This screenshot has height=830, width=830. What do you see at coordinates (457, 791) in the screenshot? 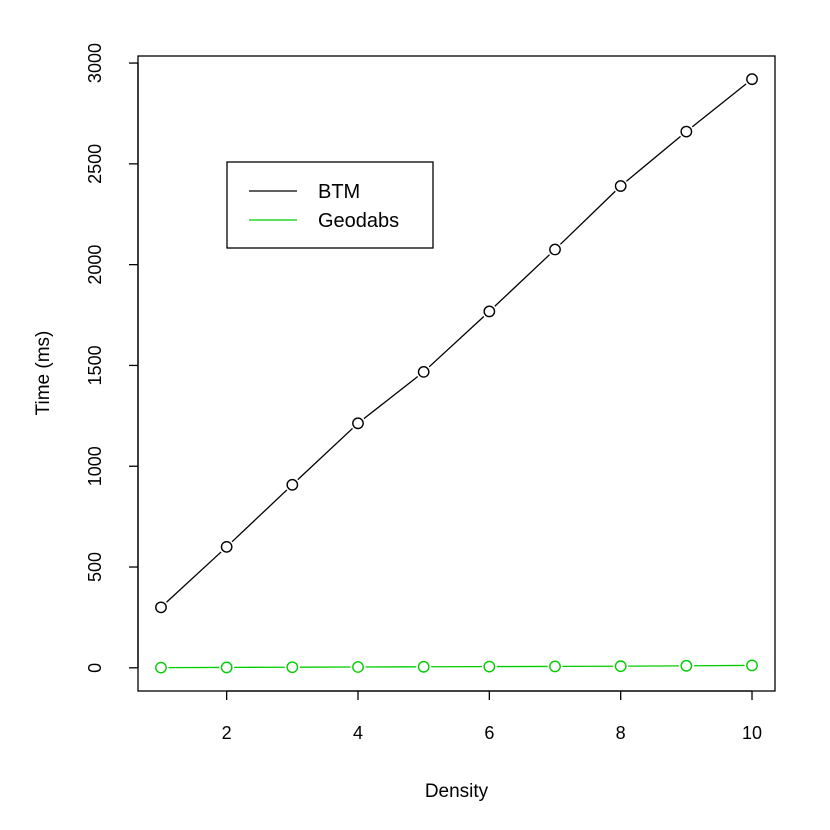
I see `x-axis-title: Density` at bounding box center [457, 791].